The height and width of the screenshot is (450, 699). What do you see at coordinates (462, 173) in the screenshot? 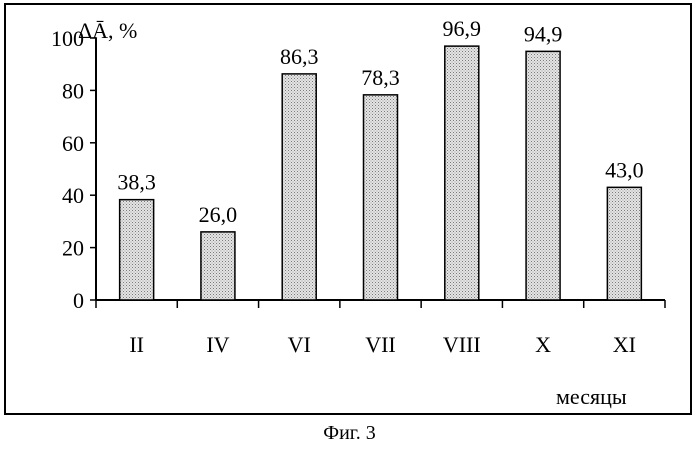
I see `bar-VIII` at bounding box center [462, 173].